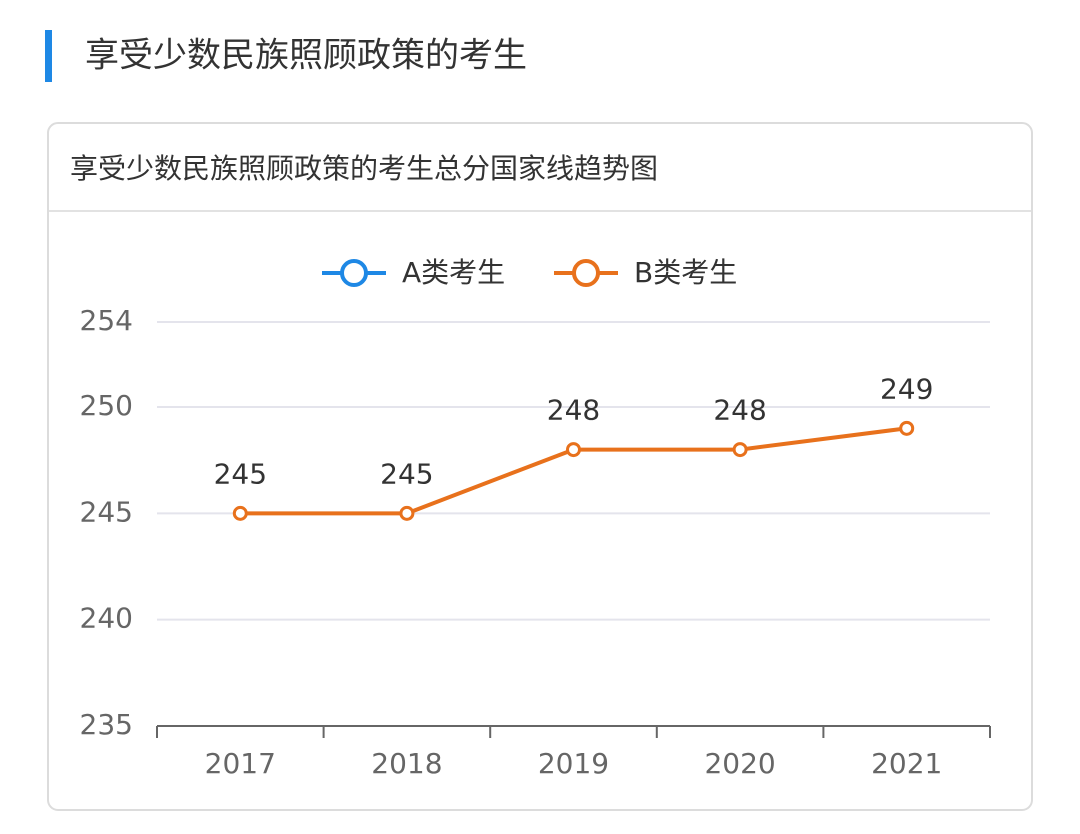  I want to click on x-tick-label: 2019, so click(573, 763).